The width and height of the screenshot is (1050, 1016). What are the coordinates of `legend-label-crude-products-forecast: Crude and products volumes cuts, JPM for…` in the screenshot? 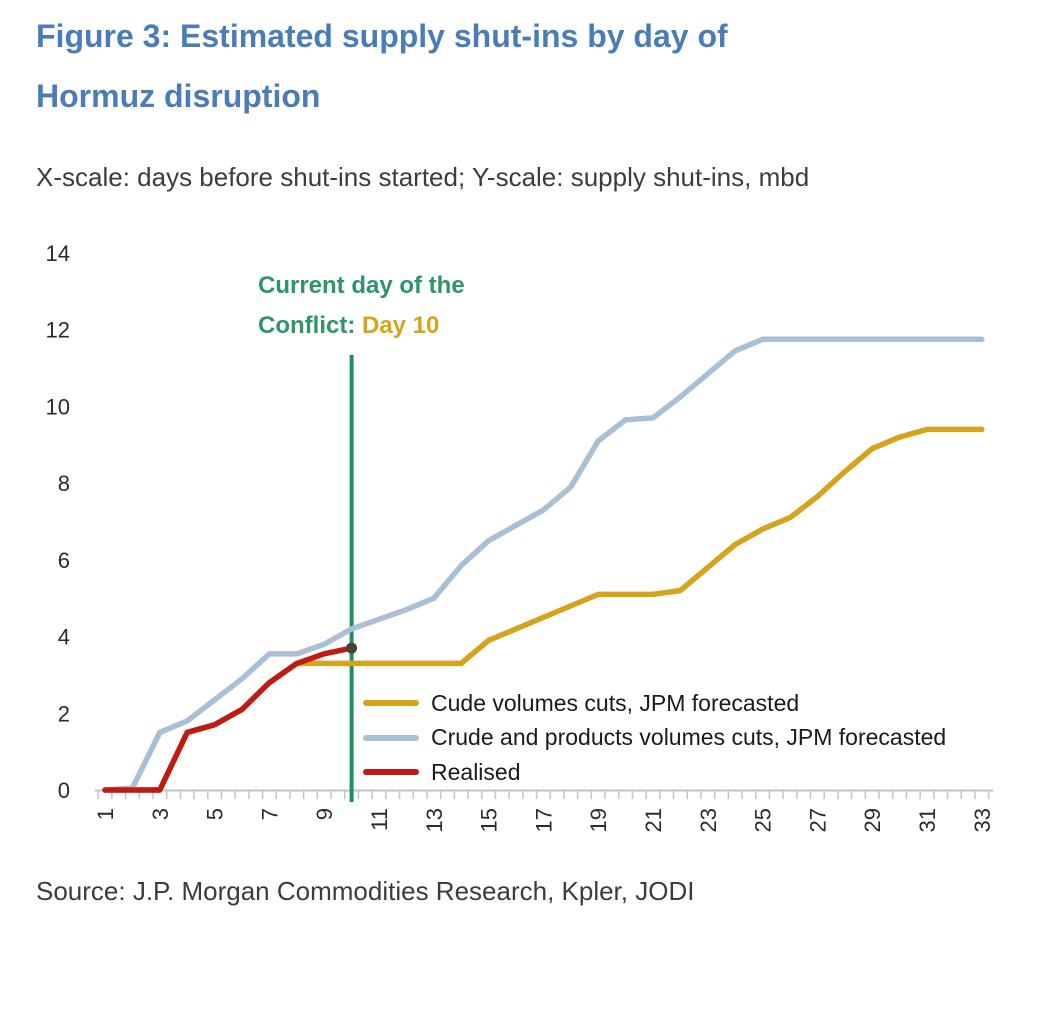 It's located at (689, 737).